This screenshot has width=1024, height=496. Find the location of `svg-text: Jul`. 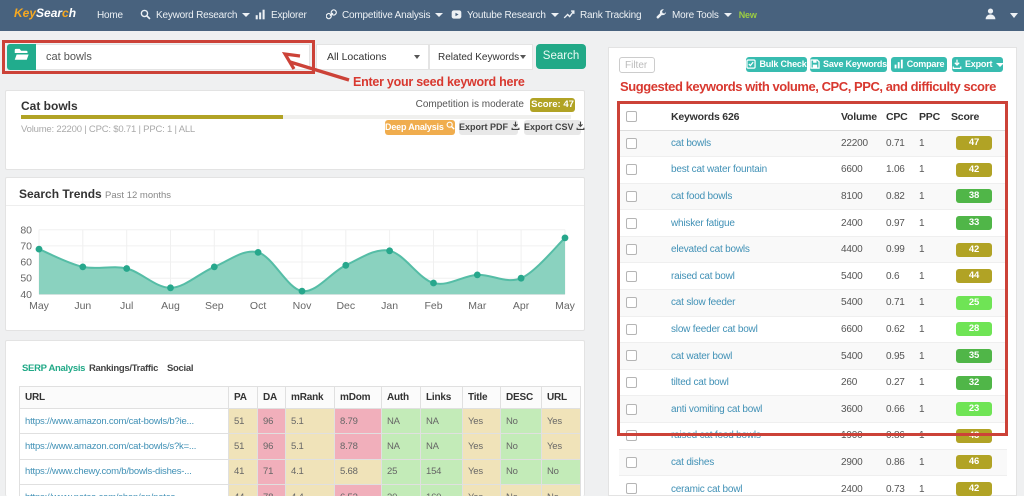

svg-text: Jul is located at coordinates (126, 306).